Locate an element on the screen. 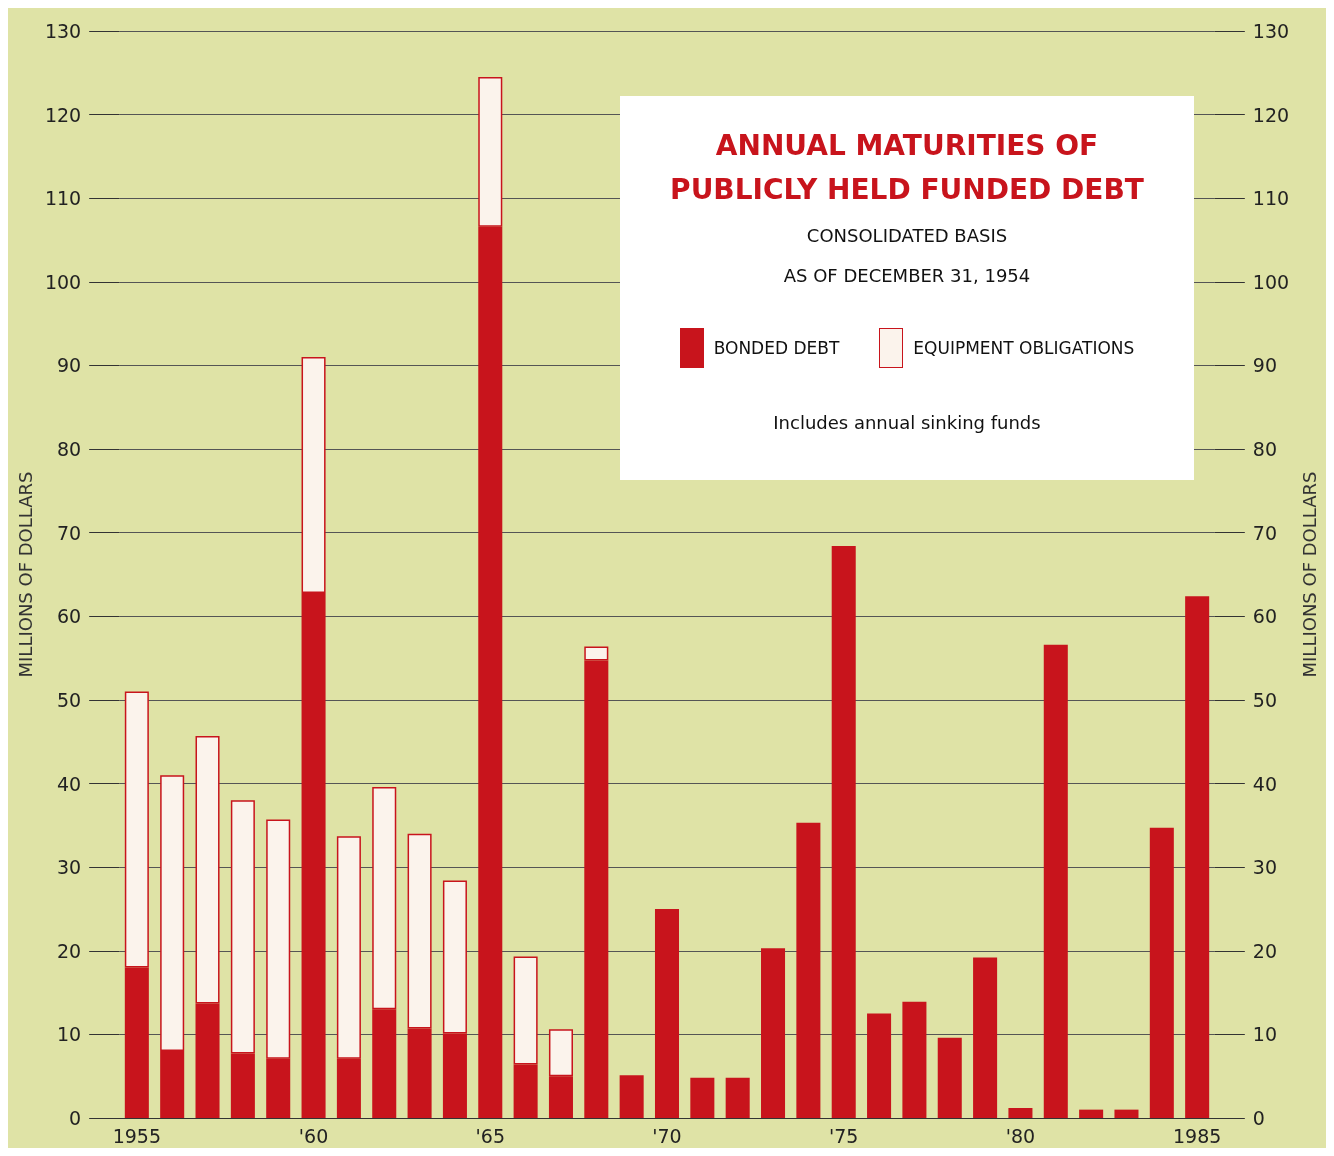 The image size is (1334, 1156). y-tick-label: 130 is located at coordinates (63, 31).